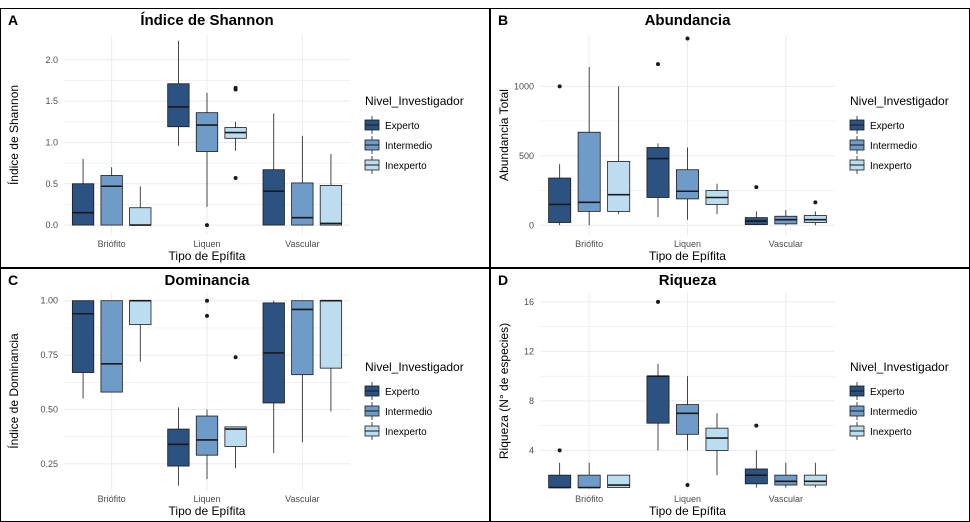  What do you see at coordinates (503, 20) in the screenshot?
I see `panel-tag: B` at bounding box center [503, 20].